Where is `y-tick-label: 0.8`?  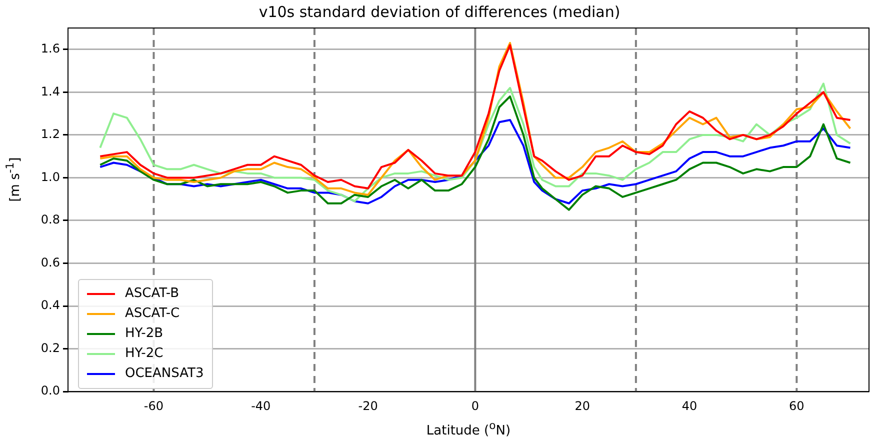 y-tick-label: 0.8 is located at coordinates (50, 219).